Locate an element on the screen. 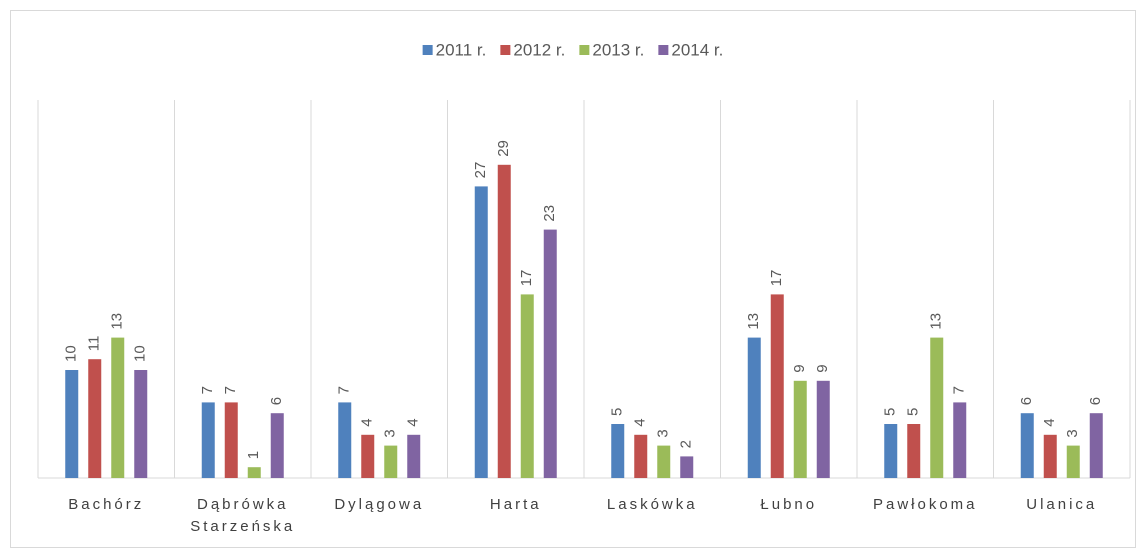 The height and width of the screenshot is (554, 1146). data-label: 2 is located at coordinates (686, 444).